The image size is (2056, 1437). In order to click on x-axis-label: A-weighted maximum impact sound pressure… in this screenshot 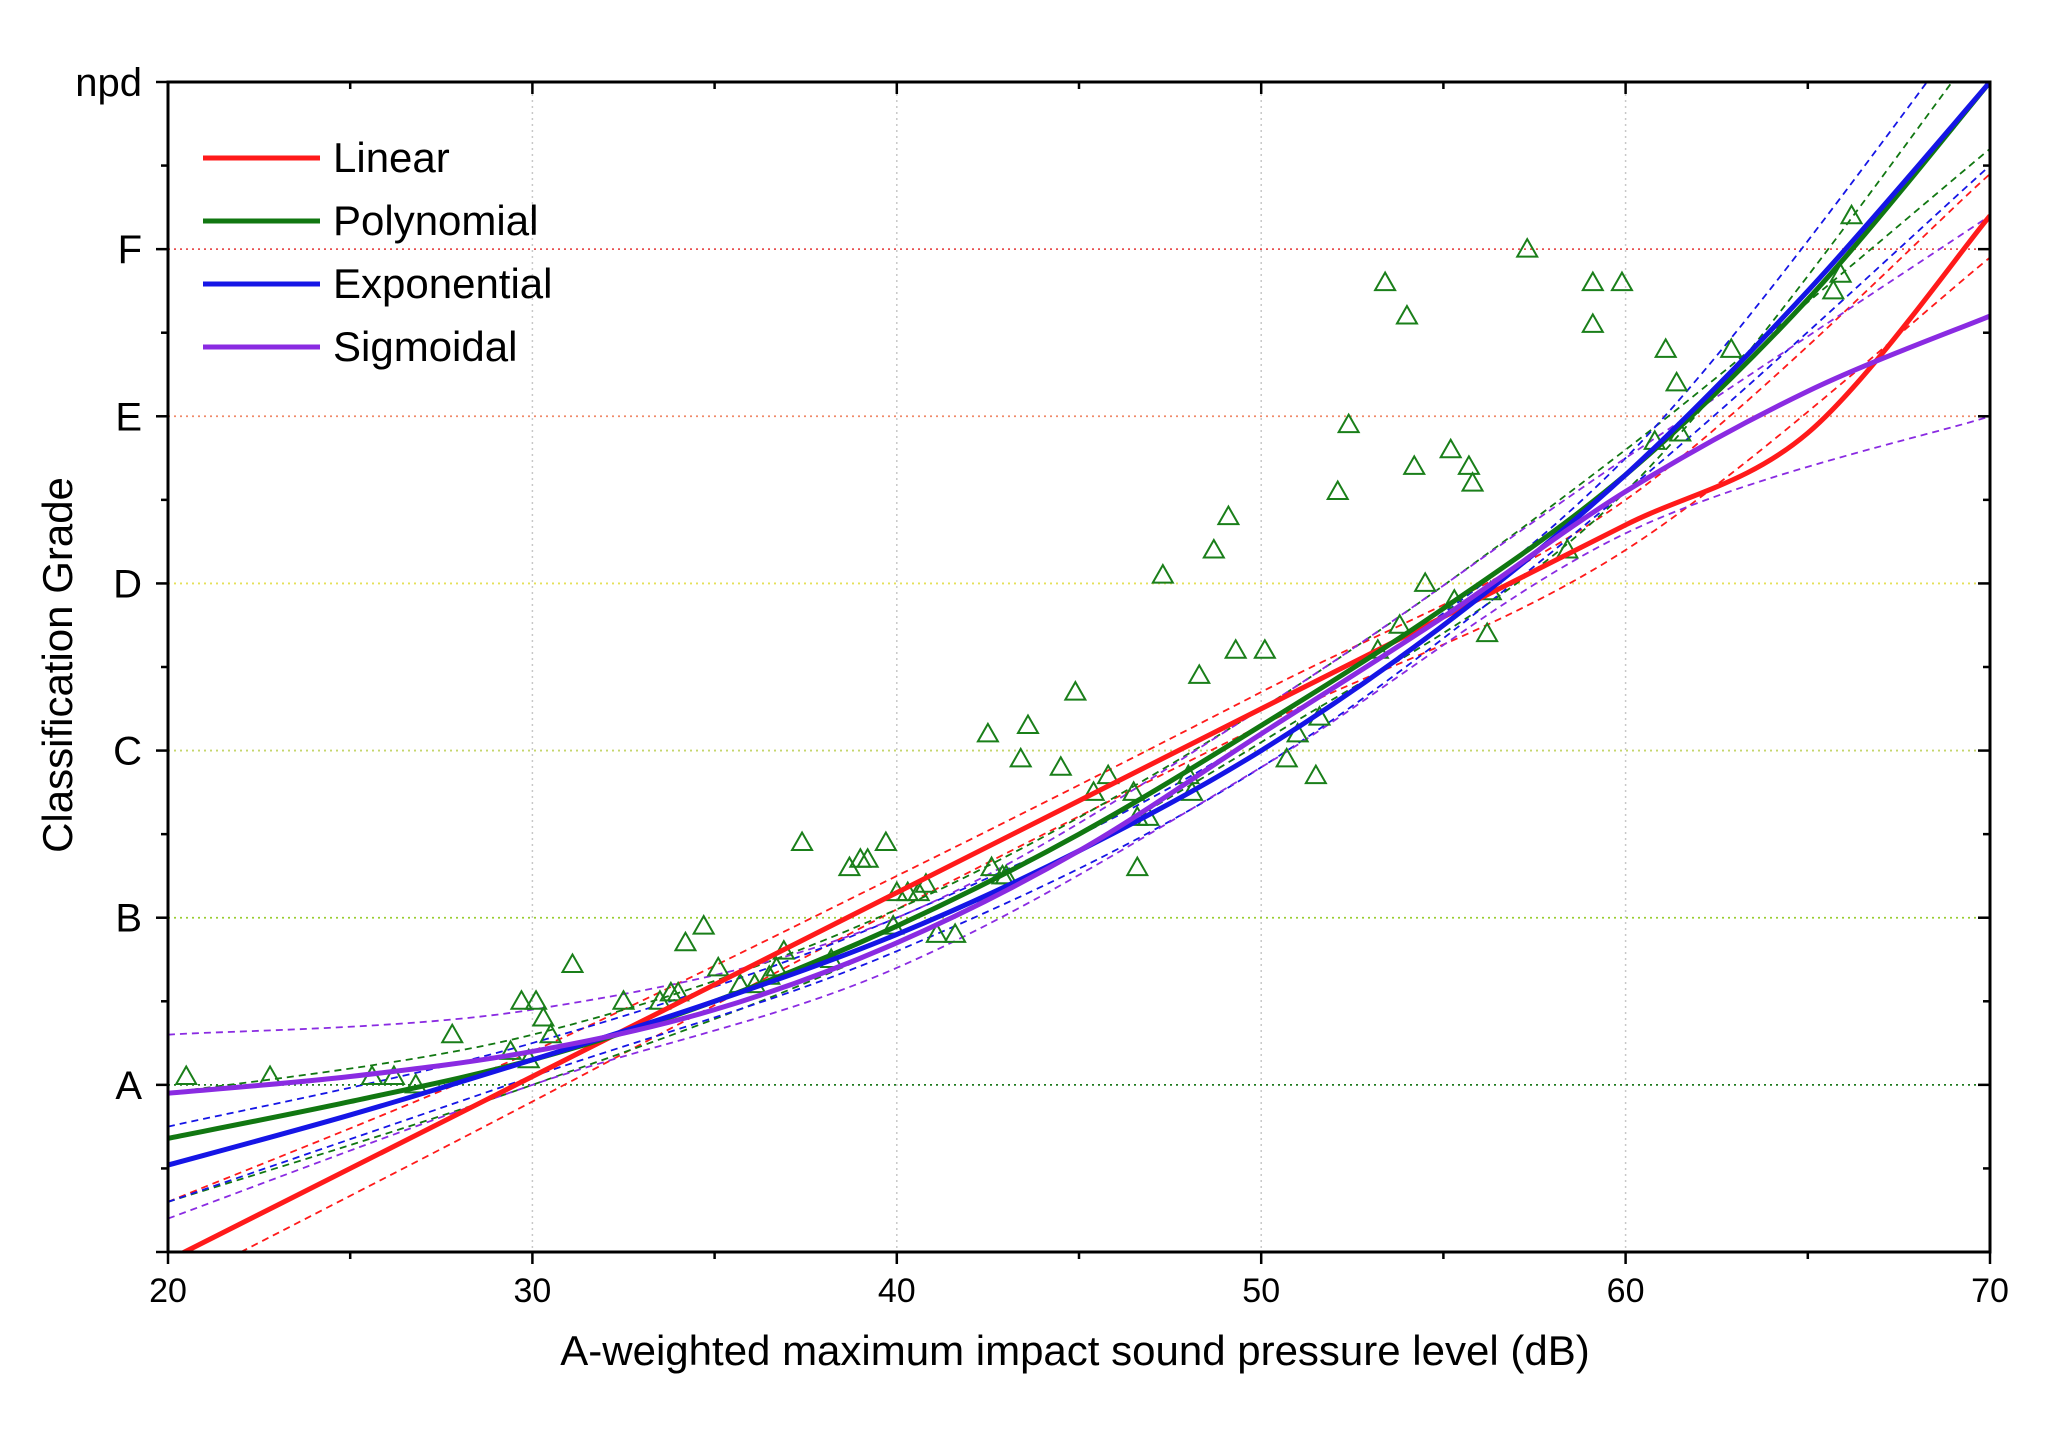, I will do `click(1074, 1350)`.